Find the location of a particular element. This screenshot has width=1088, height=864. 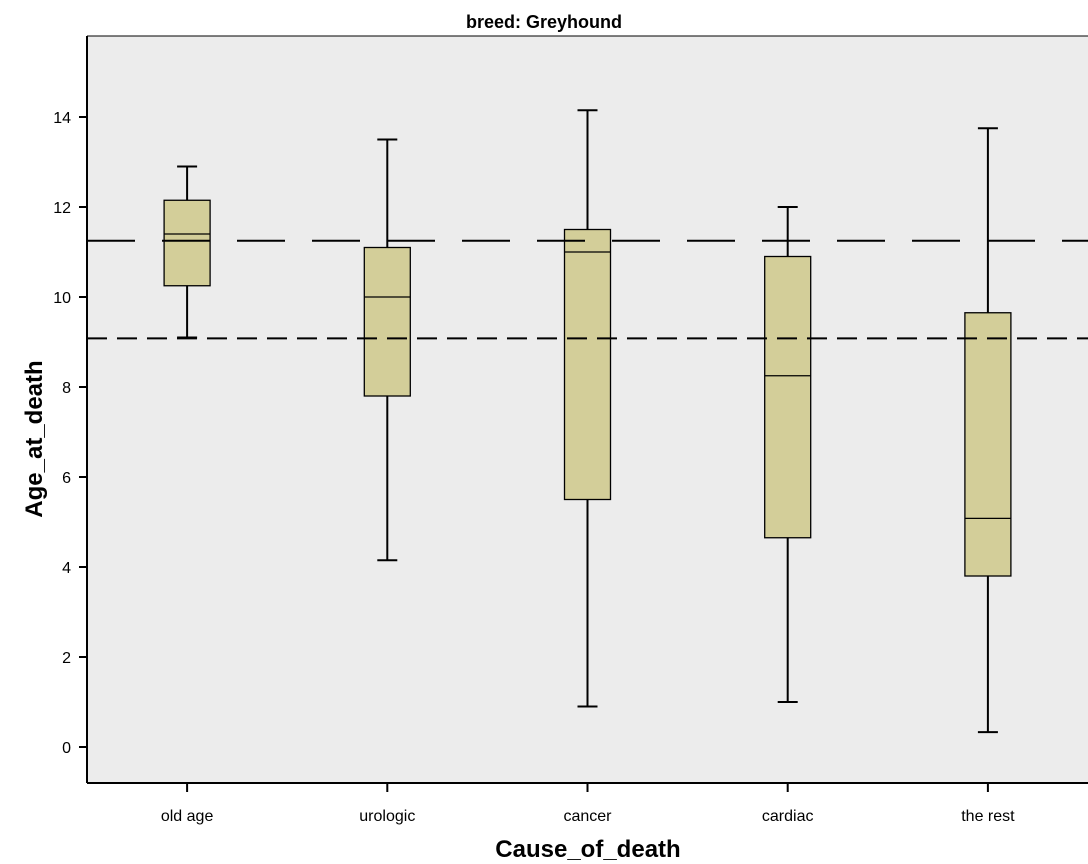

x-tick-label: old age is located at coordinates (187, 816).